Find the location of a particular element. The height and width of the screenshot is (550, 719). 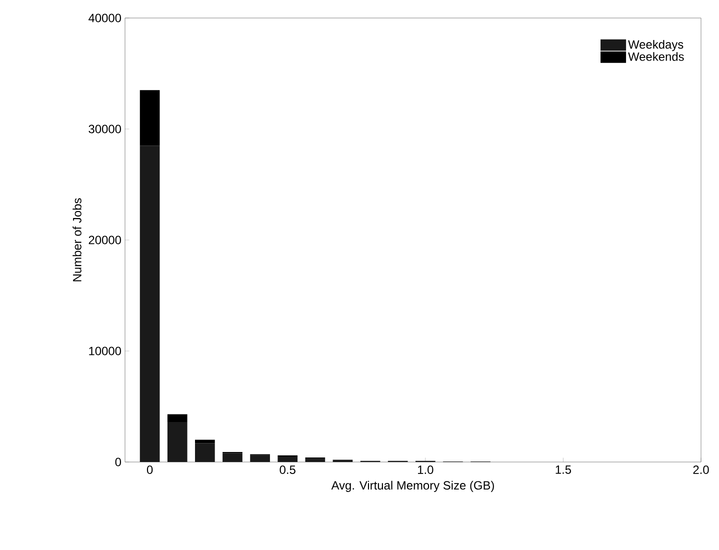

legend-label: Weekdays is located at coordinates (656, 46).